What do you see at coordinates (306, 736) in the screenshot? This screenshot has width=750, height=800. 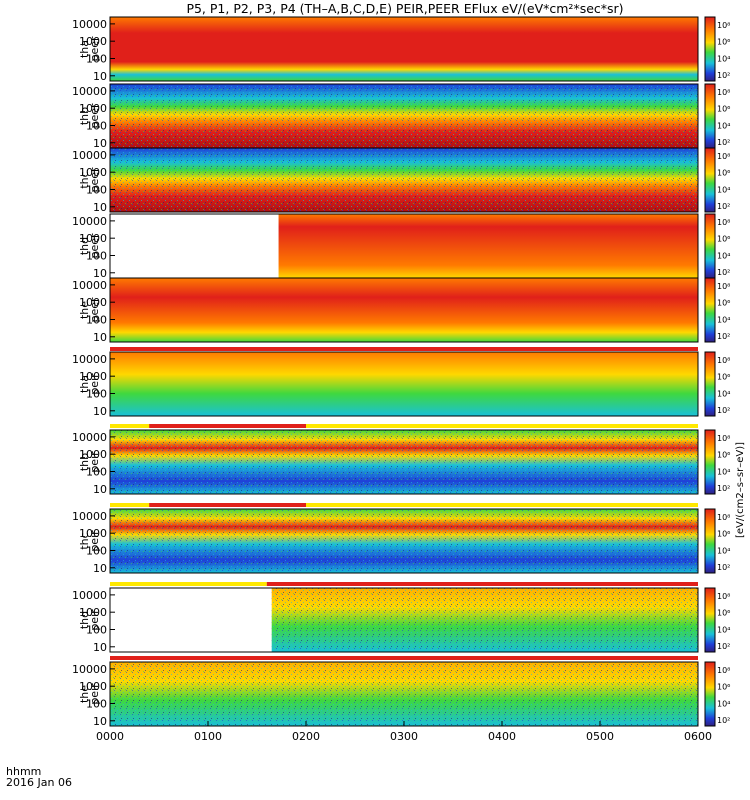 I see `x-tick-label: 0200` at bounding box center [306, 736].